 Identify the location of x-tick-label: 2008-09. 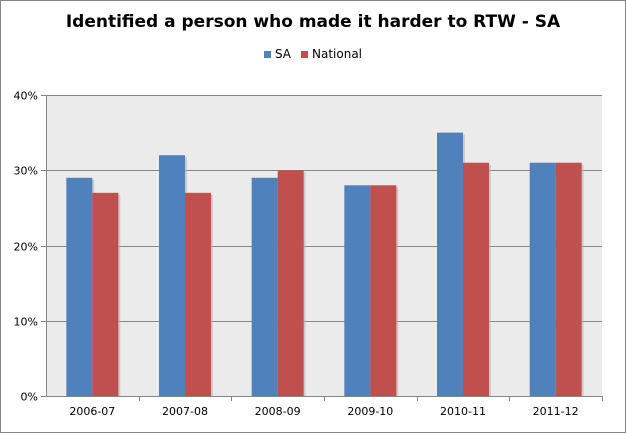
(278, 411).